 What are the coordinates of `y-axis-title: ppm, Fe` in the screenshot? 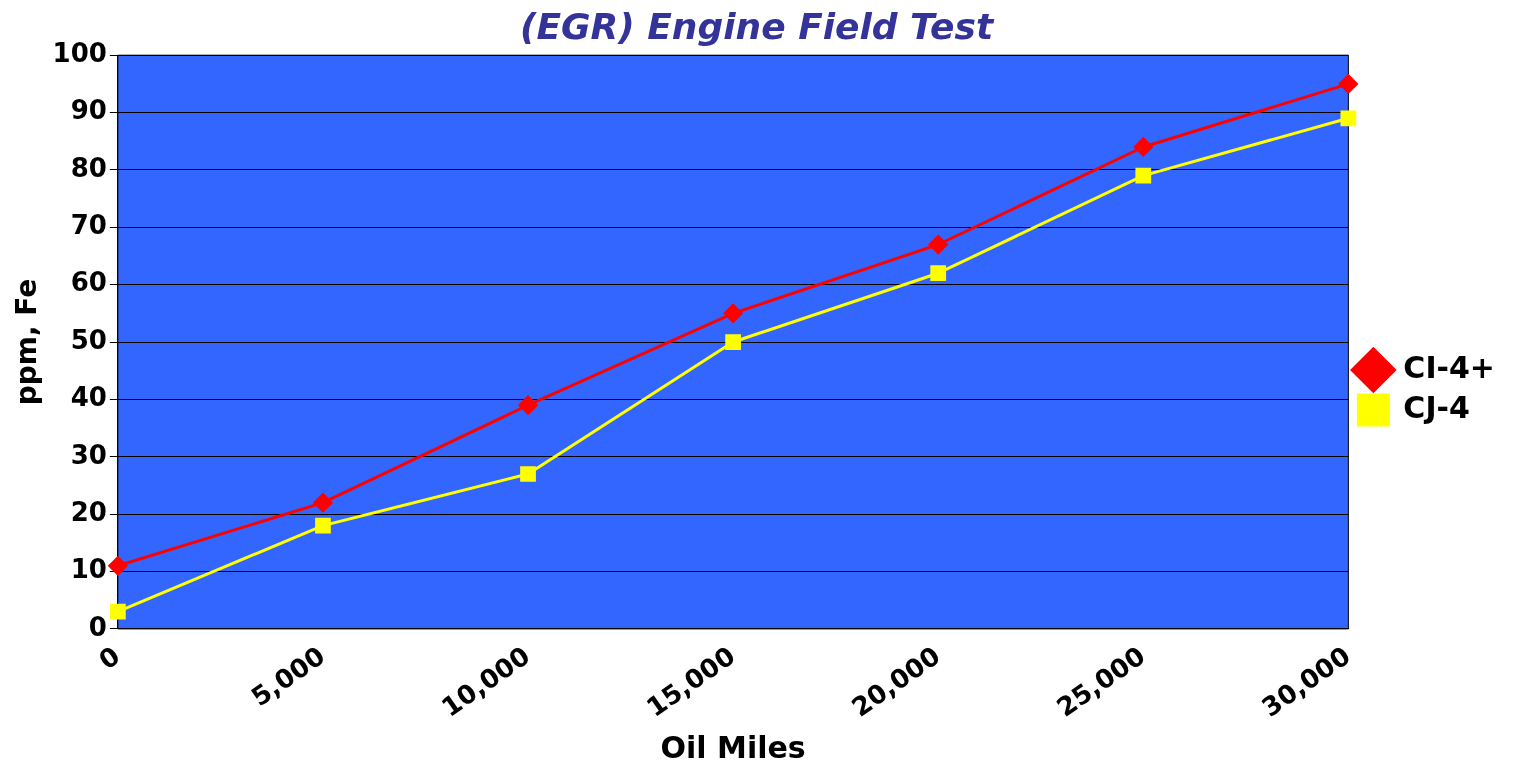 It's located at (27, 342).